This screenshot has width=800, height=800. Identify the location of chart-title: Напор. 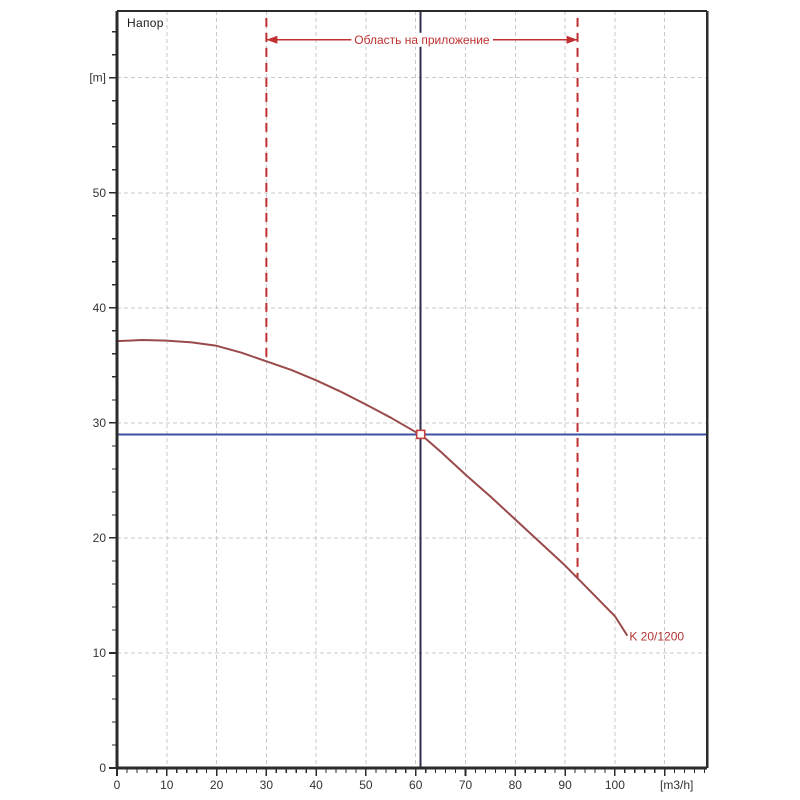
(145, 23).